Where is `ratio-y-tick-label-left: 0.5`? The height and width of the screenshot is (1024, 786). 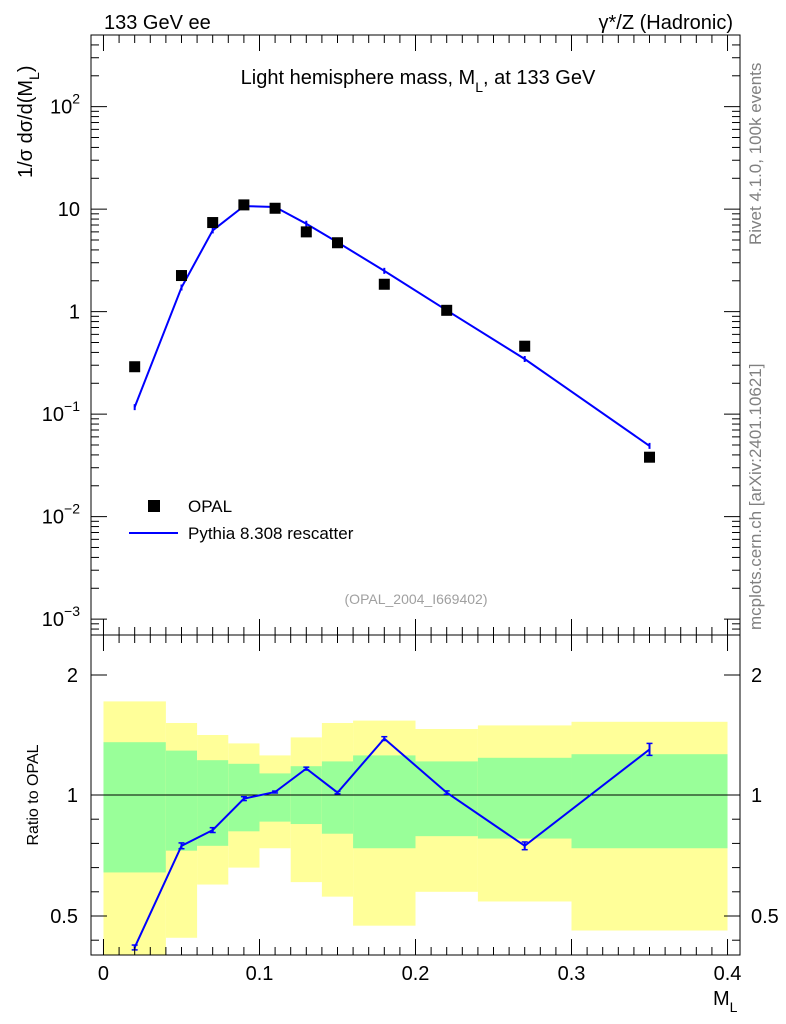
ratio-y-tick-label-left: 0.5 is located at coordinates (64, 917).